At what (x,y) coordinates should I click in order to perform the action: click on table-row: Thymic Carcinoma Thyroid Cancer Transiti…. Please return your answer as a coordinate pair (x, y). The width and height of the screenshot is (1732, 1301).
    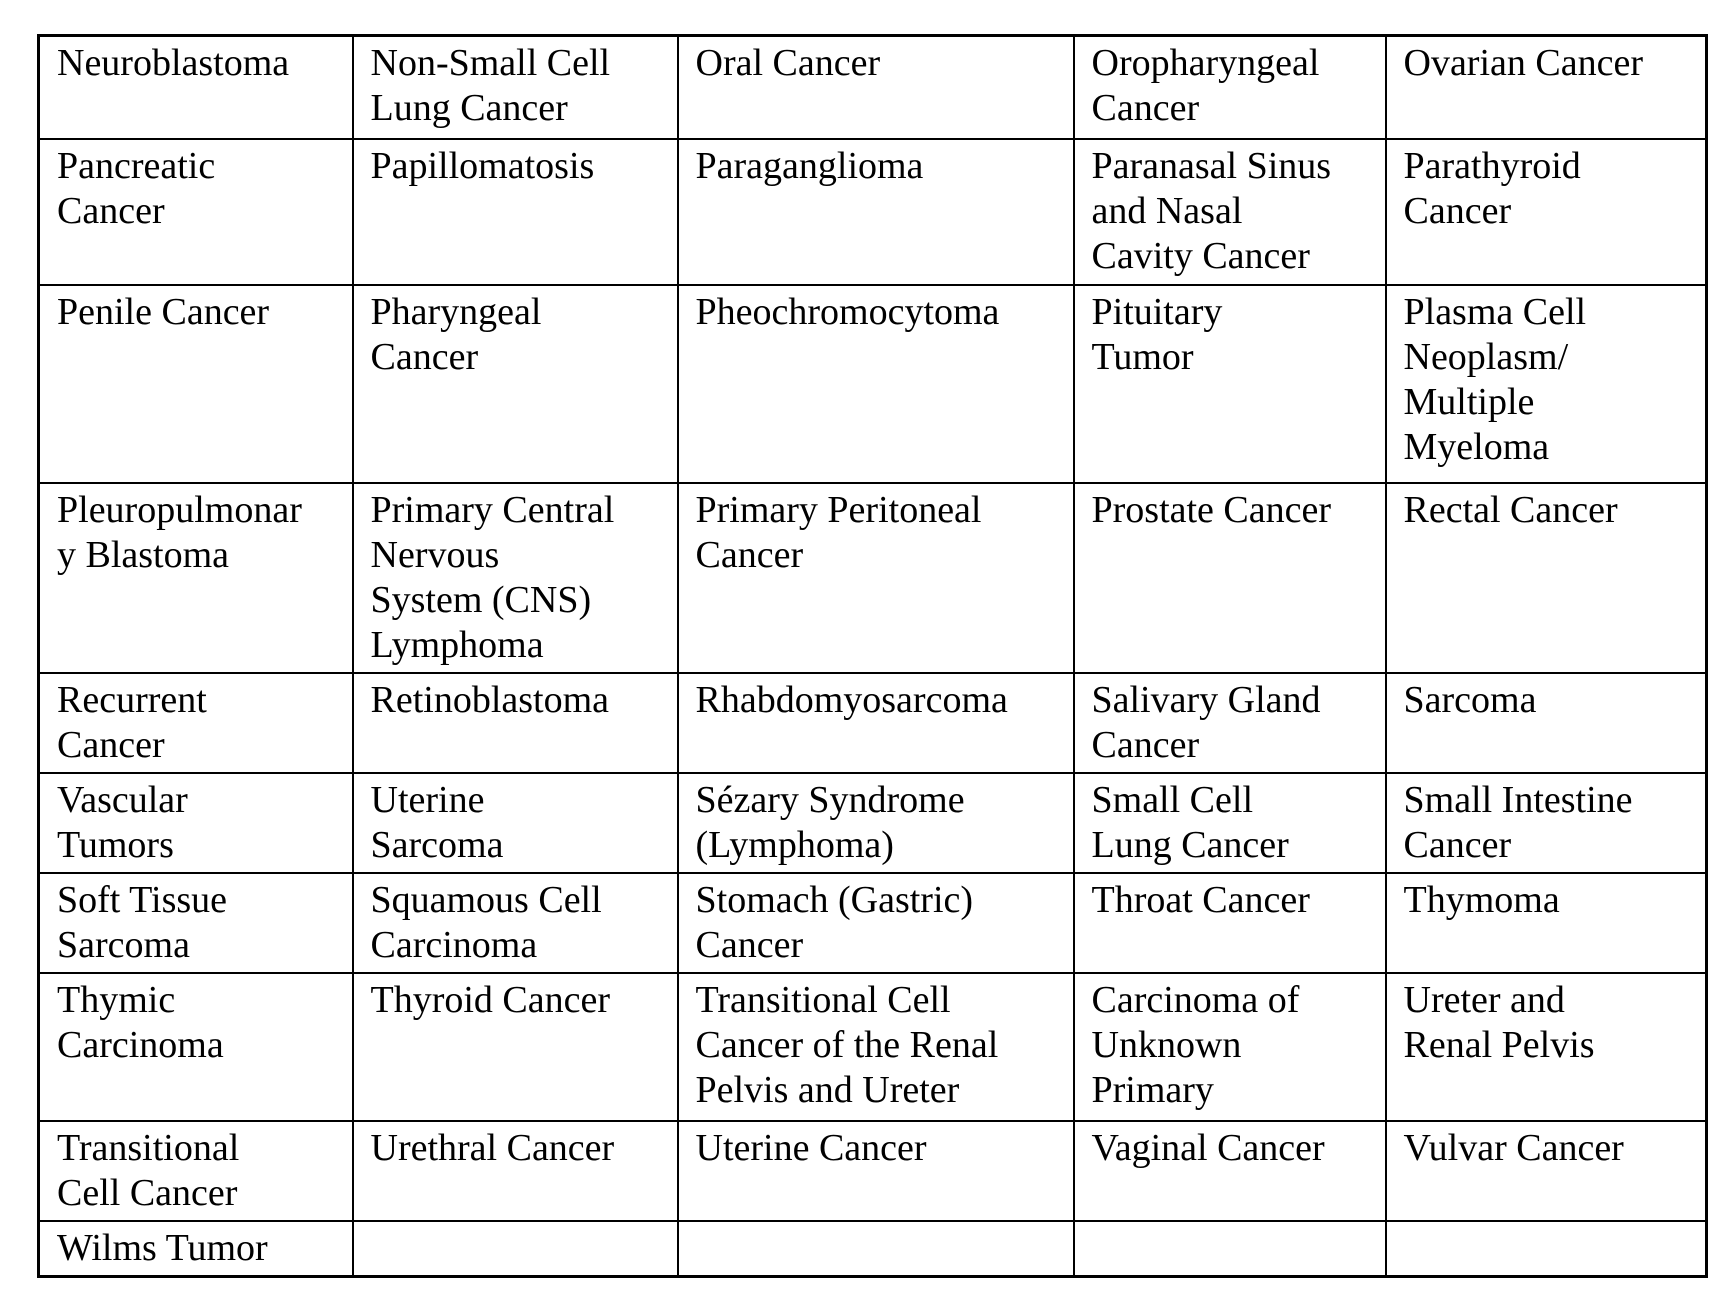
    Looking at the image, I should click on (872, 1046).